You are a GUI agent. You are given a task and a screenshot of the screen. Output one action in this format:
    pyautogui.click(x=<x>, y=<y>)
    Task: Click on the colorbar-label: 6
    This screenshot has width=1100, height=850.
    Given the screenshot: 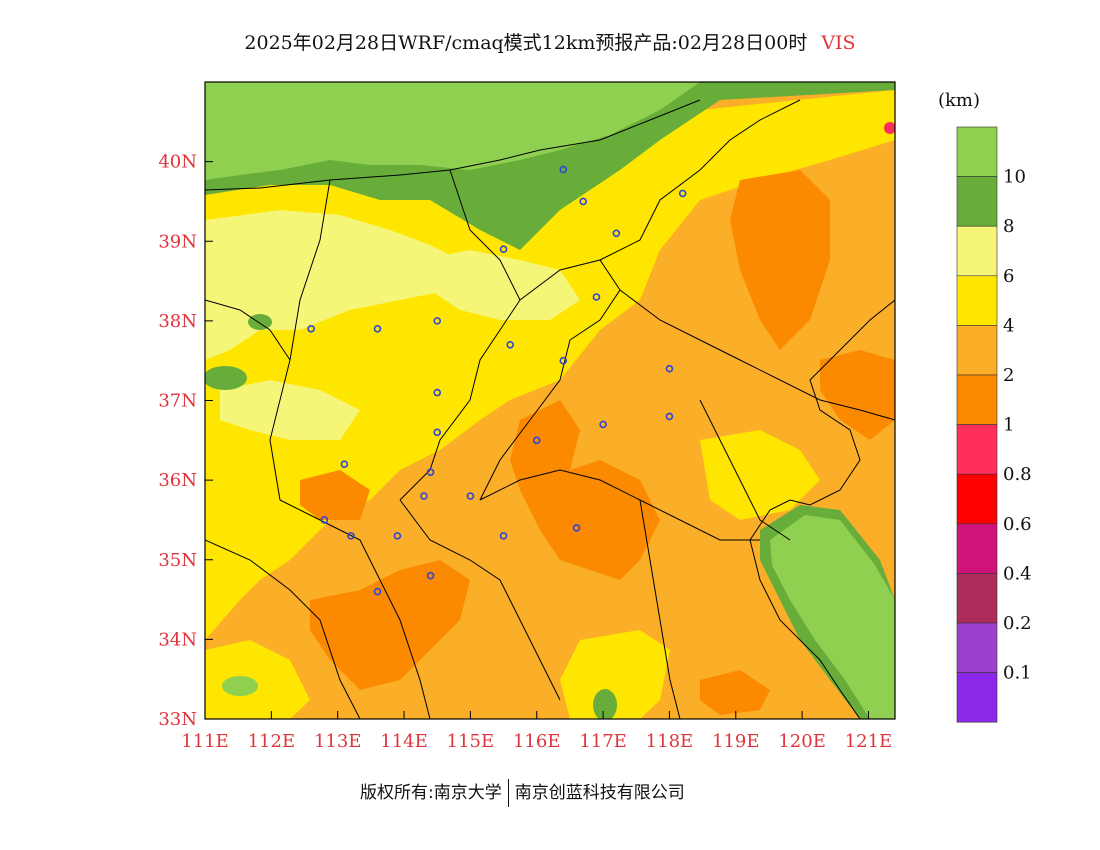 What is the action you would take?
    pyautogui.click(x=1008, y=276)
    